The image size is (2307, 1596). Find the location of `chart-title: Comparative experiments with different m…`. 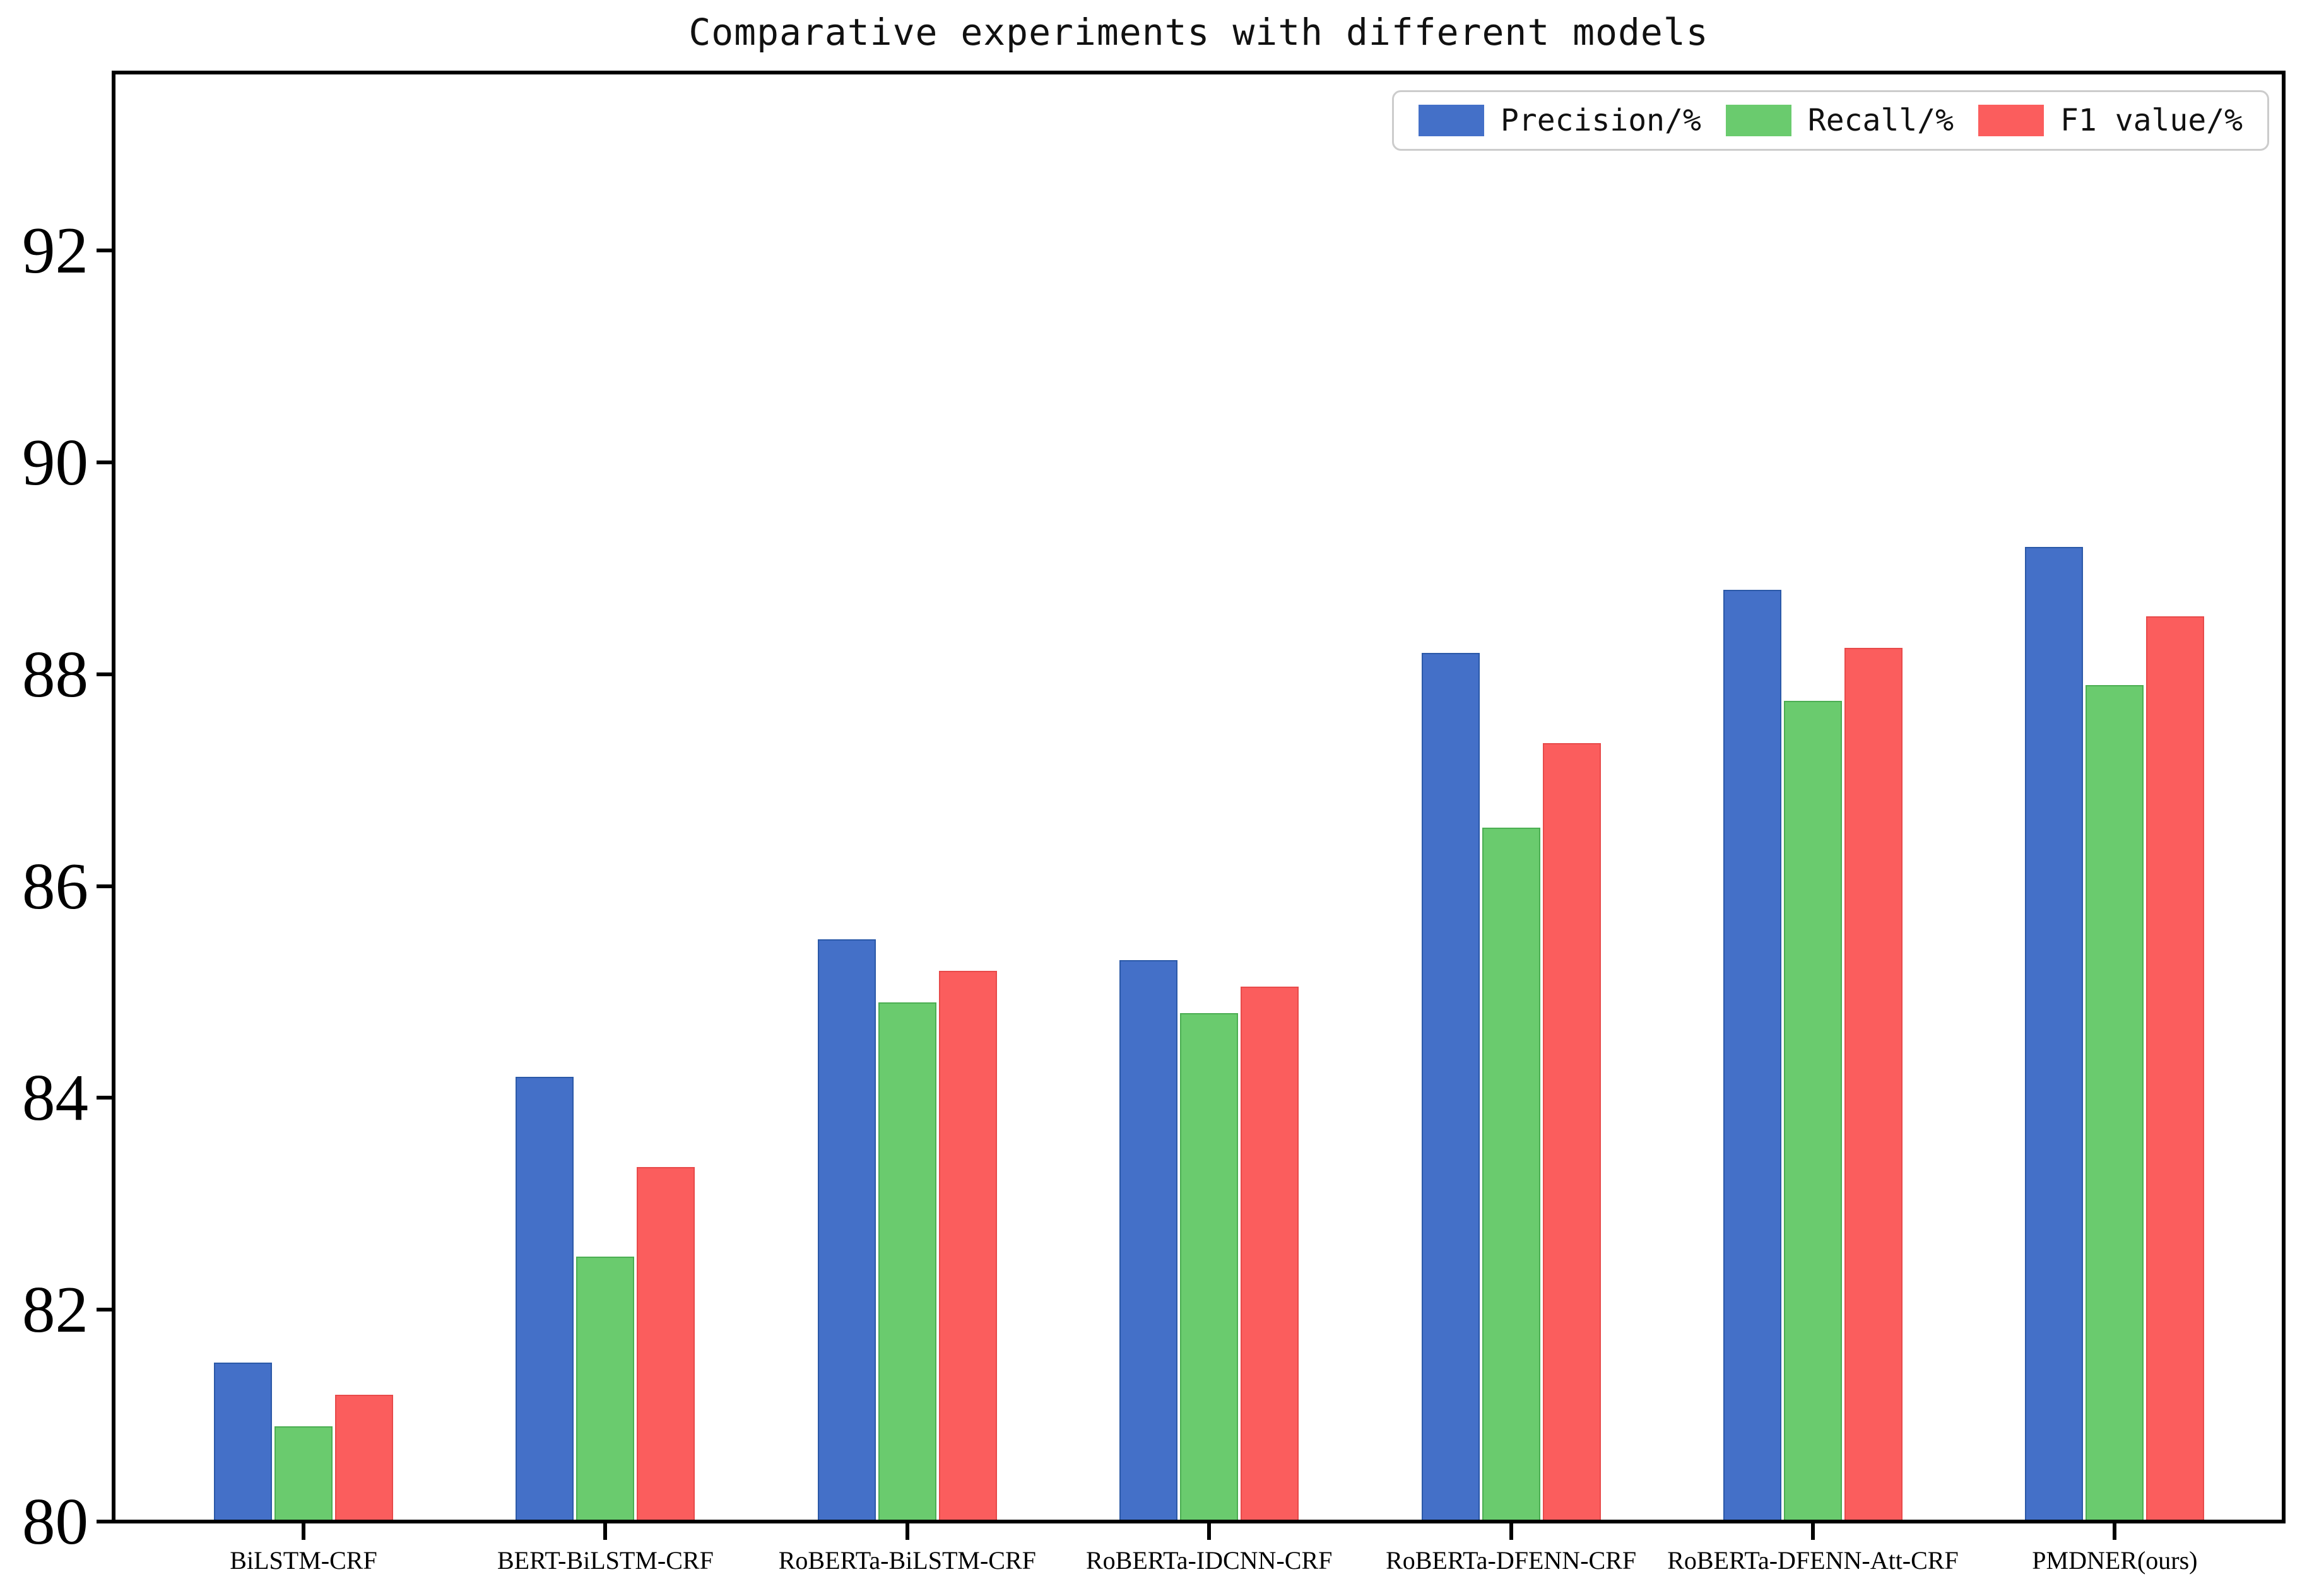

chart-title: Comparative experiments with different m… is located at coordinates (1199, 32).